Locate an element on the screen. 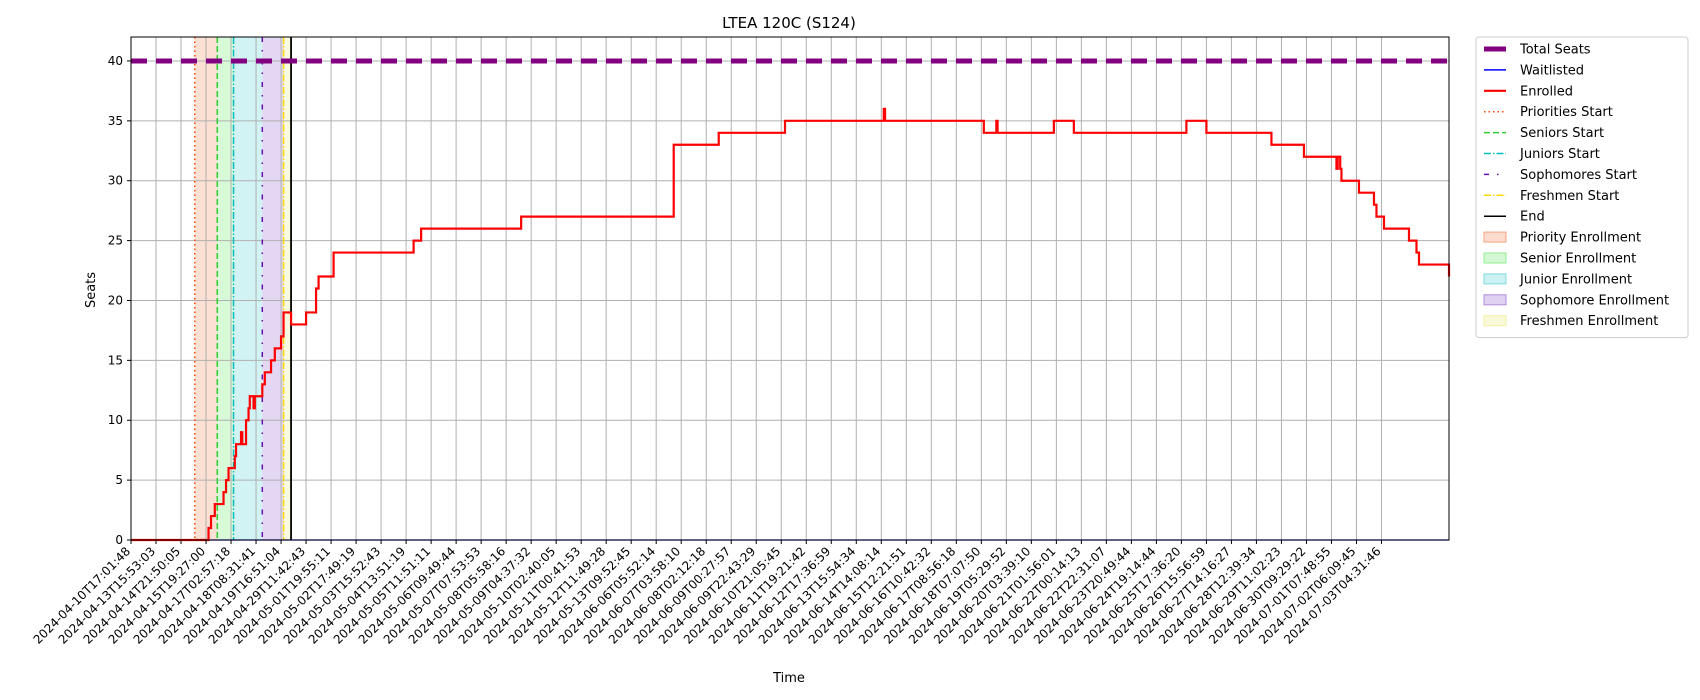 The height and width of the screenshot is (700, 1700). legend-label-4: Seniors Start is located at coordinates (1562, 133).